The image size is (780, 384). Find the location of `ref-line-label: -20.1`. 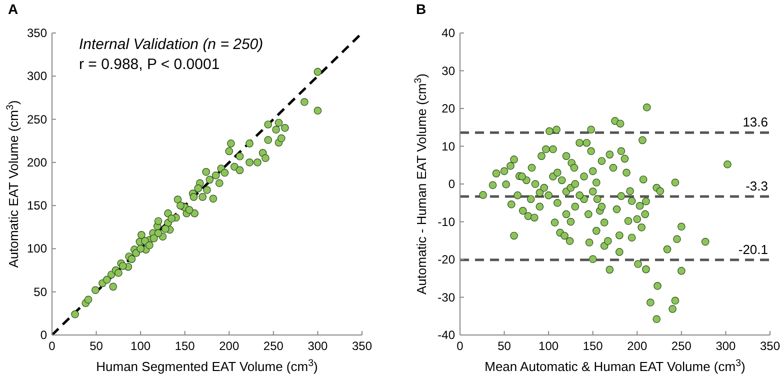

ref-line-label: -20.1 is located at coordinates (753, 249).